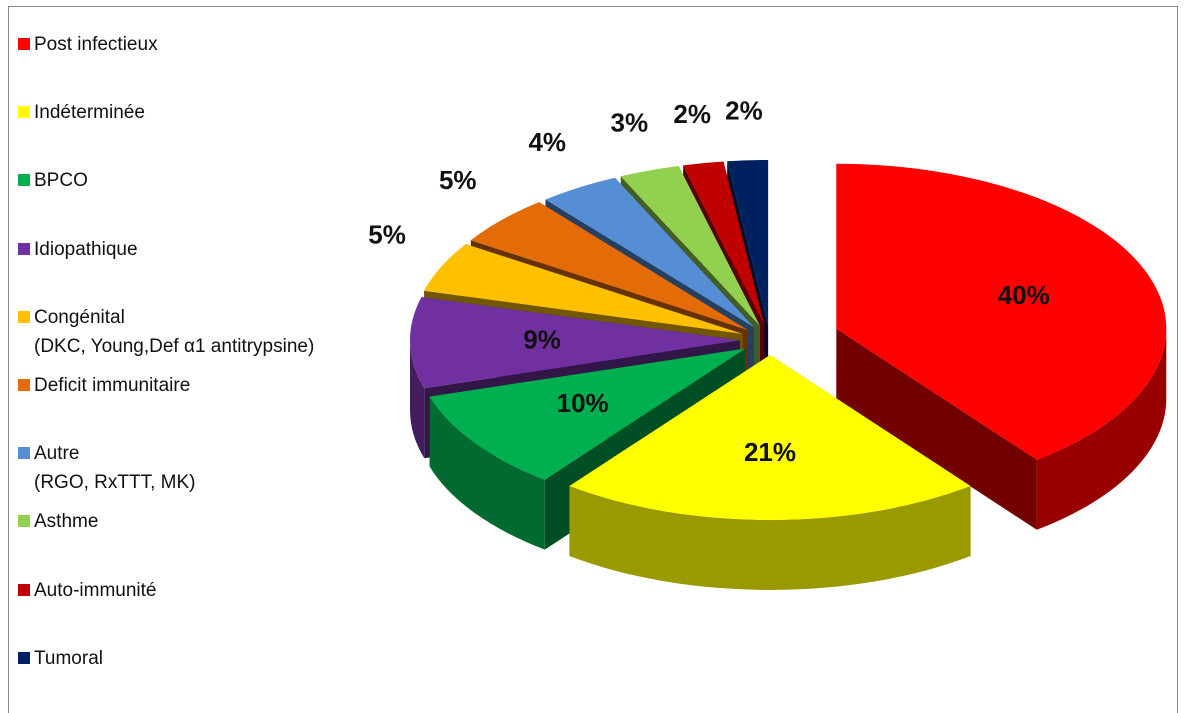  I want to click on legend-label: Post infectieux, so click(96, 44).